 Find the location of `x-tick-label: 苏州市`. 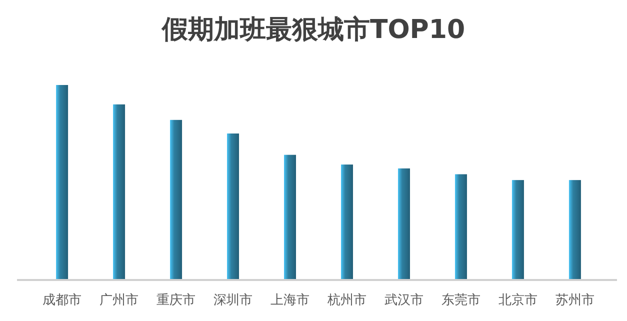

x-tick-label: 苏州市 is located at coordinates (574, 300).